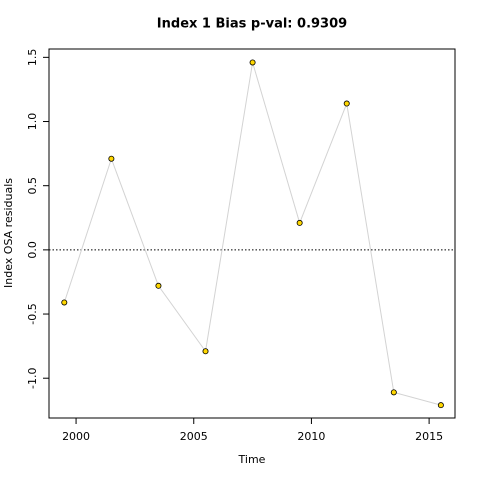  What do you see at coordinates (32, 250) in the screenshot?
I see `y-tick-label: 0.0` at bounding box center [32, 250].